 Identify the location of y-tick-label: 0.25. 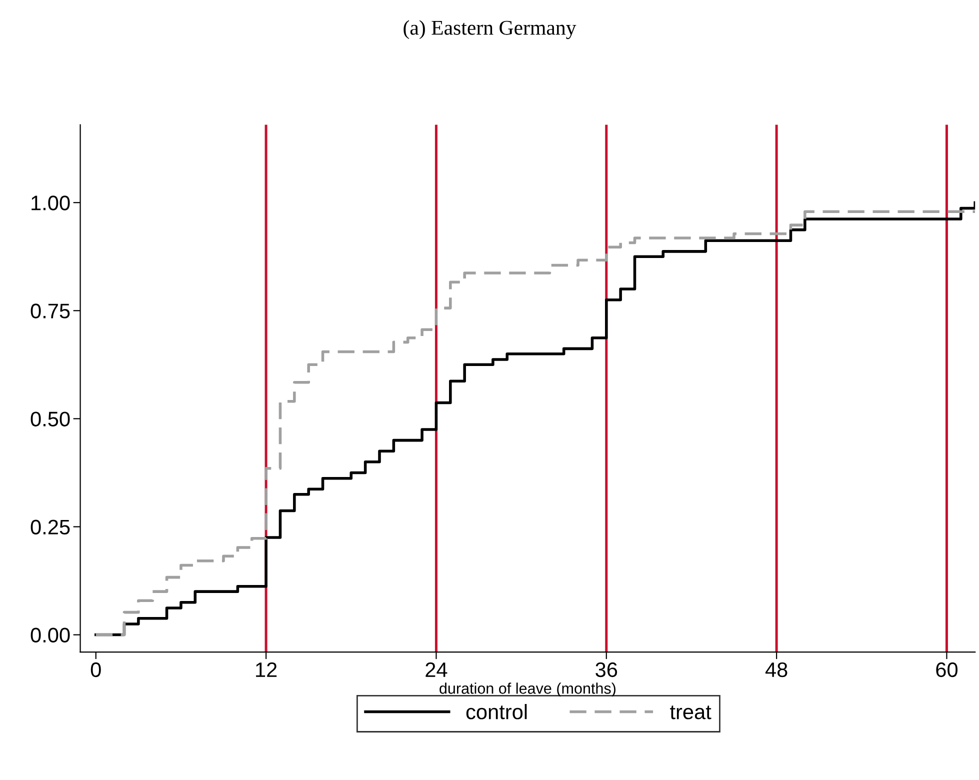
(50, 527).